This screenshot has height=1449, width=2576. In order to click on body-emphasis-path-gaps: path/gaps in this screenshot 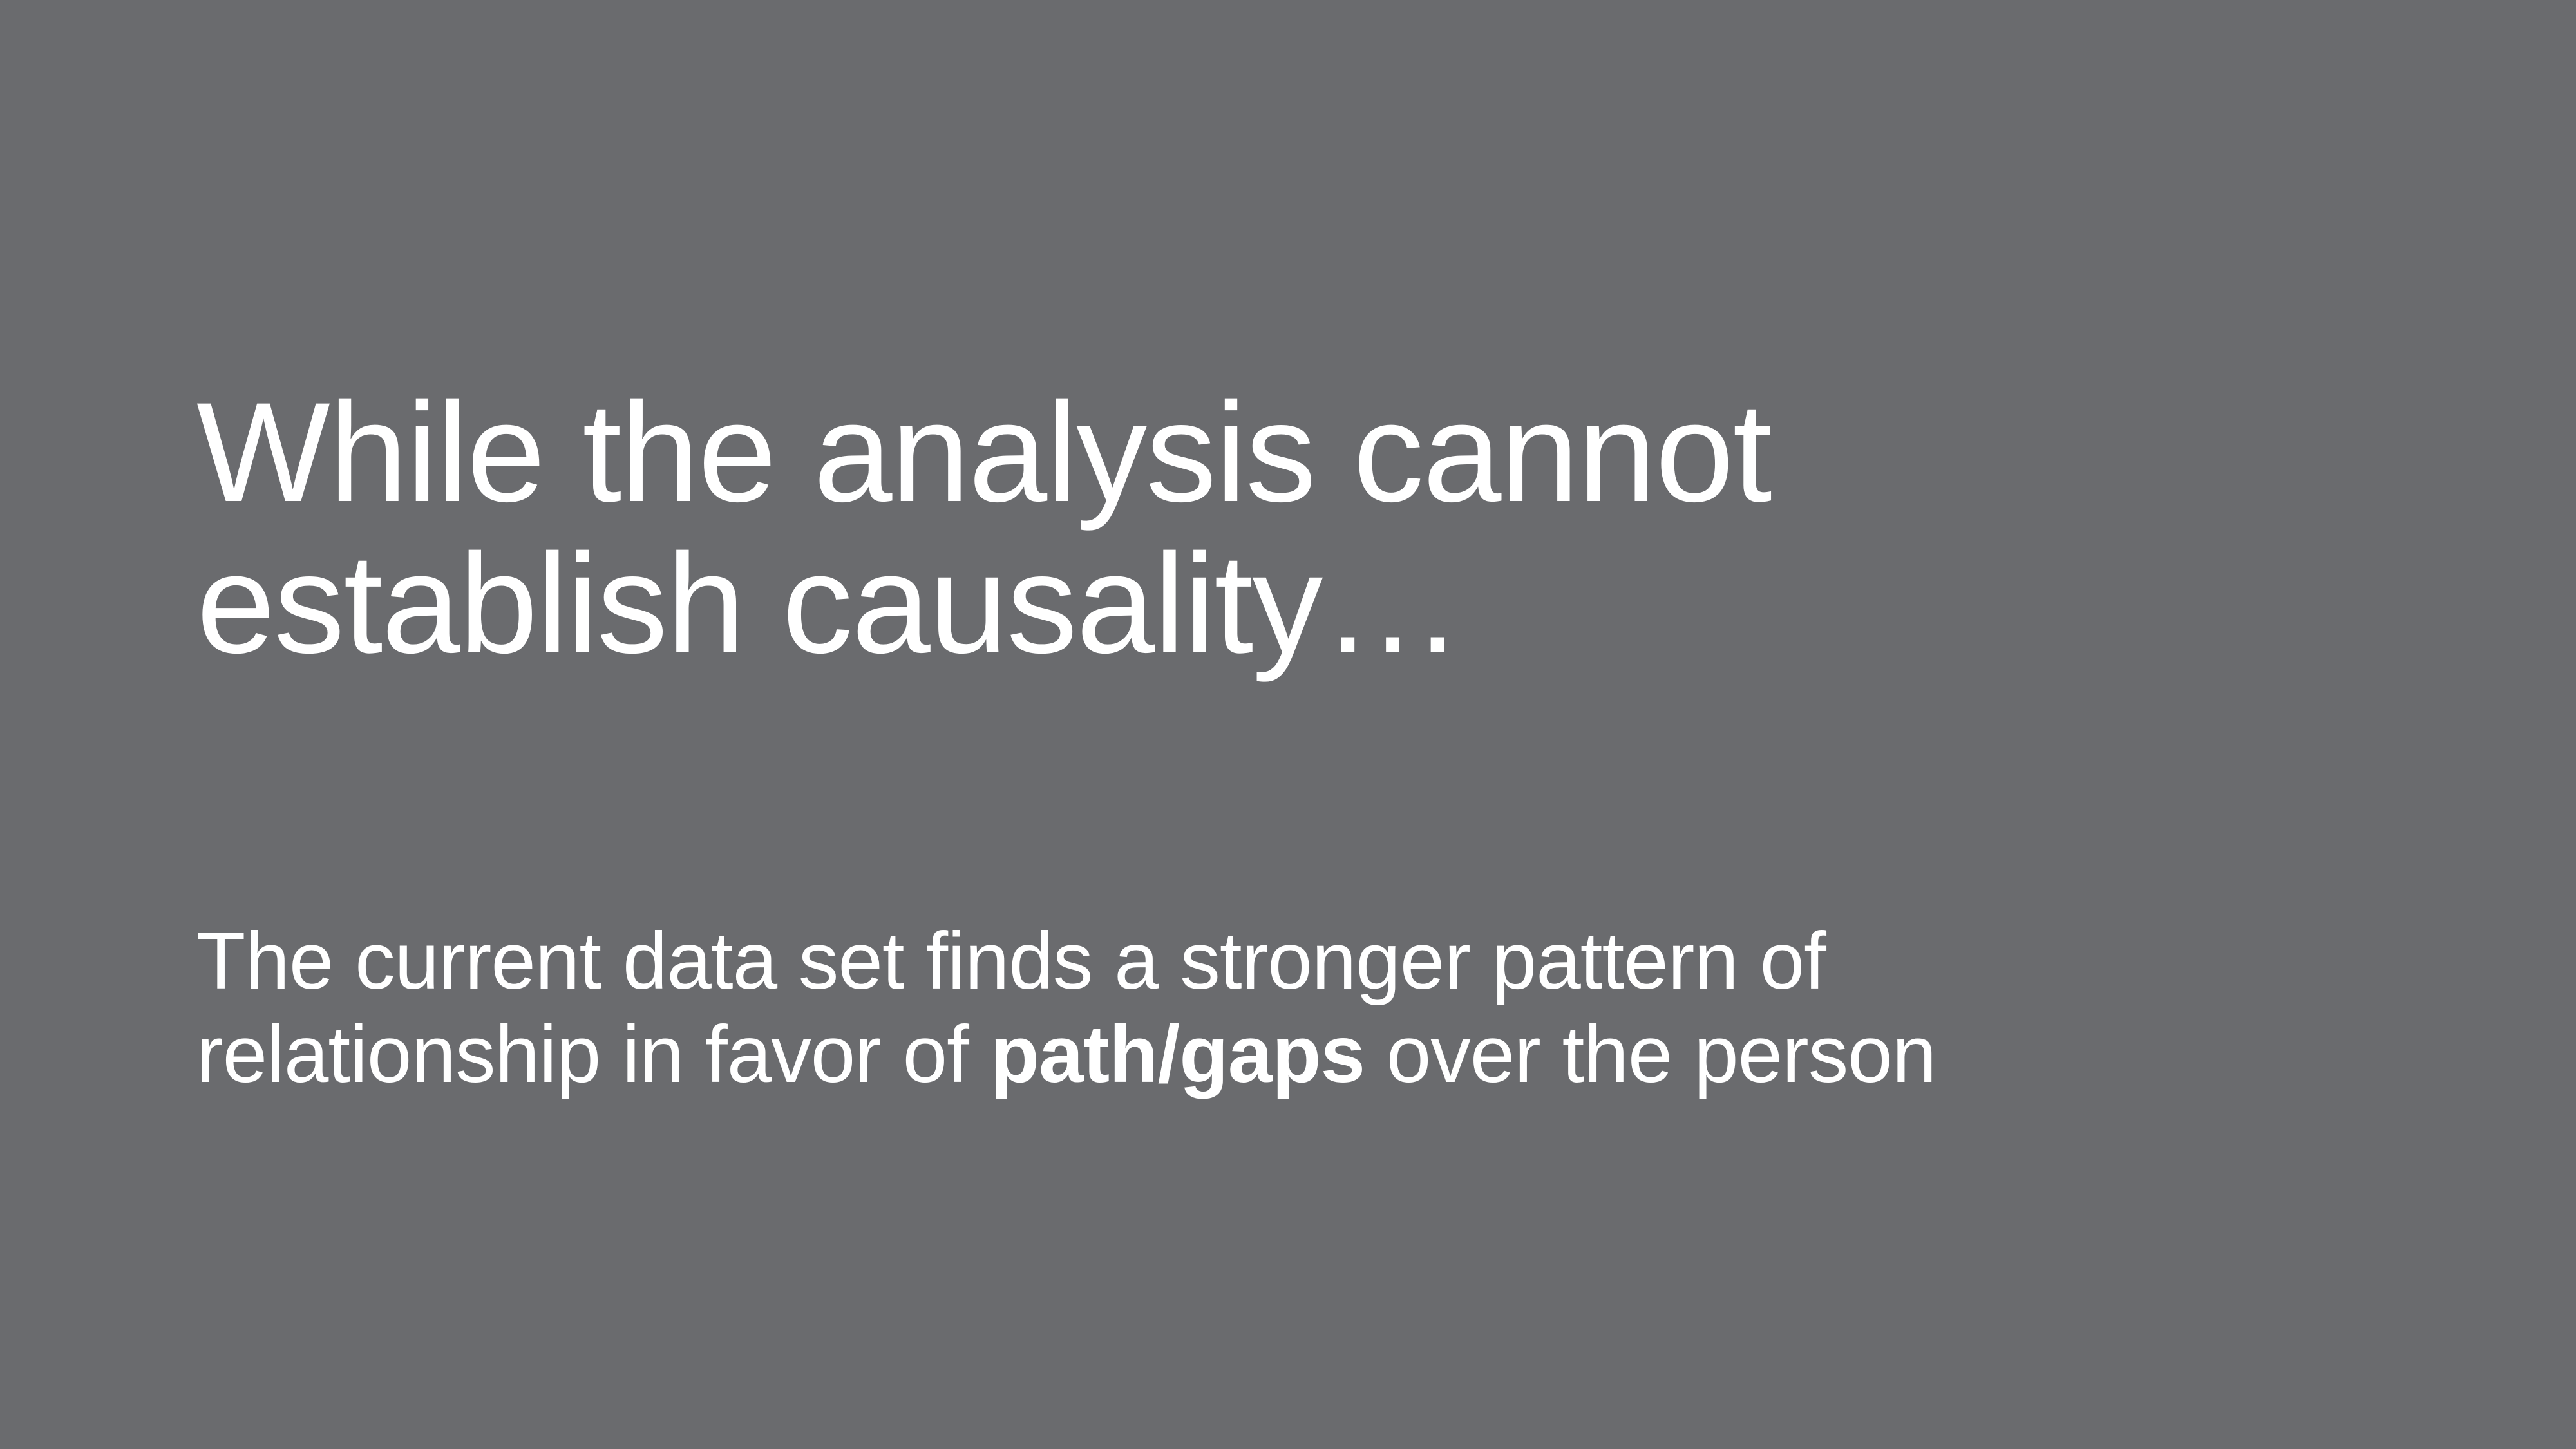, I will do `click(1177, 1054)`.